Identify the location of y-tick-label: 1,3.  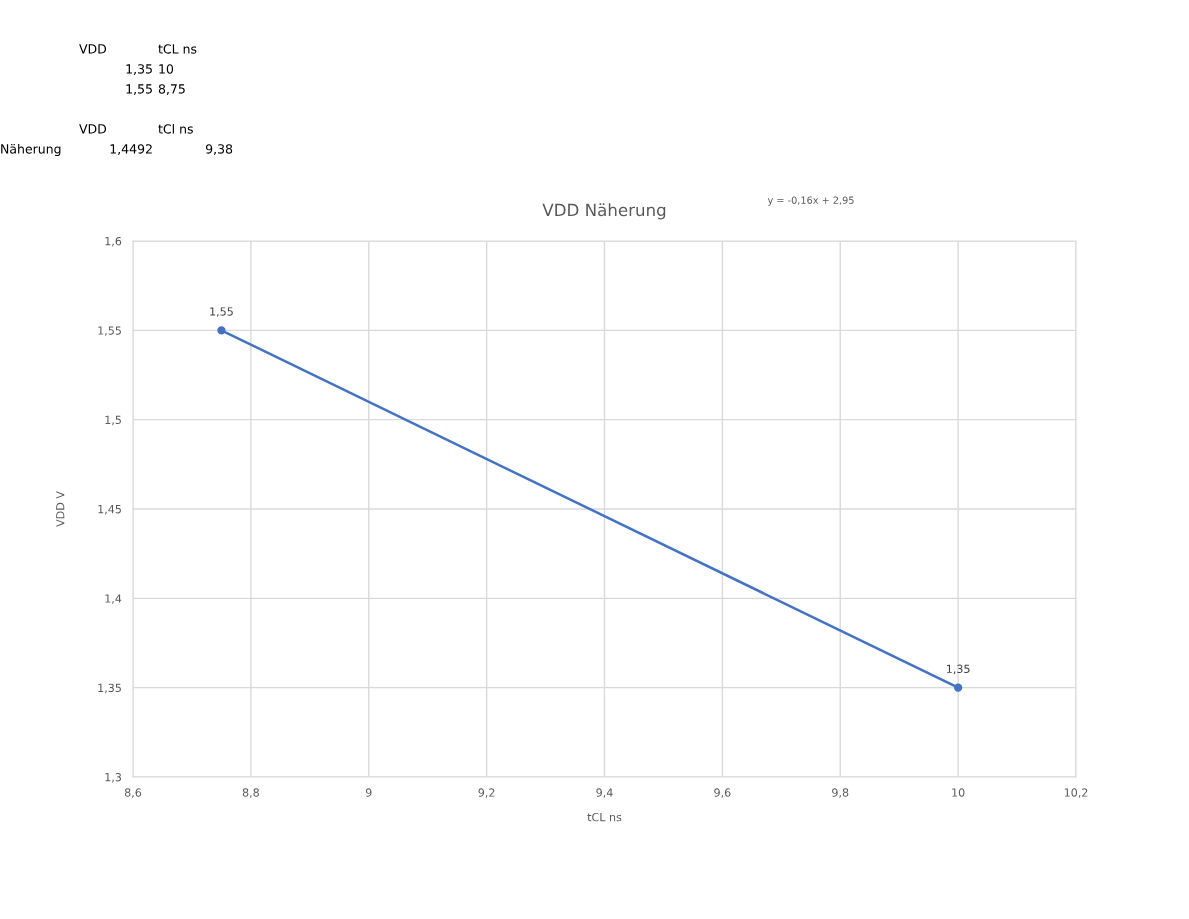
(113, 777).